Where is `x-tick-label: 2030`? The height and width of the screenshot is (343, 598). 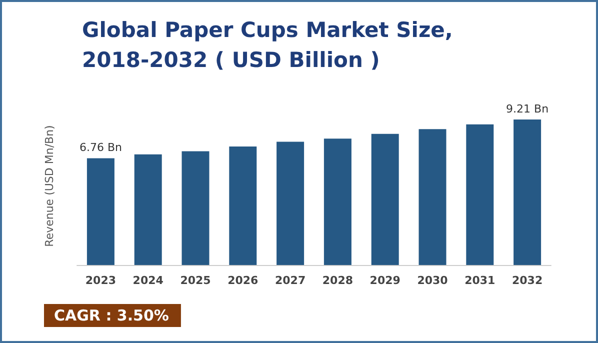 x-tick-label: 2030 is located at coordinates (432, 280).